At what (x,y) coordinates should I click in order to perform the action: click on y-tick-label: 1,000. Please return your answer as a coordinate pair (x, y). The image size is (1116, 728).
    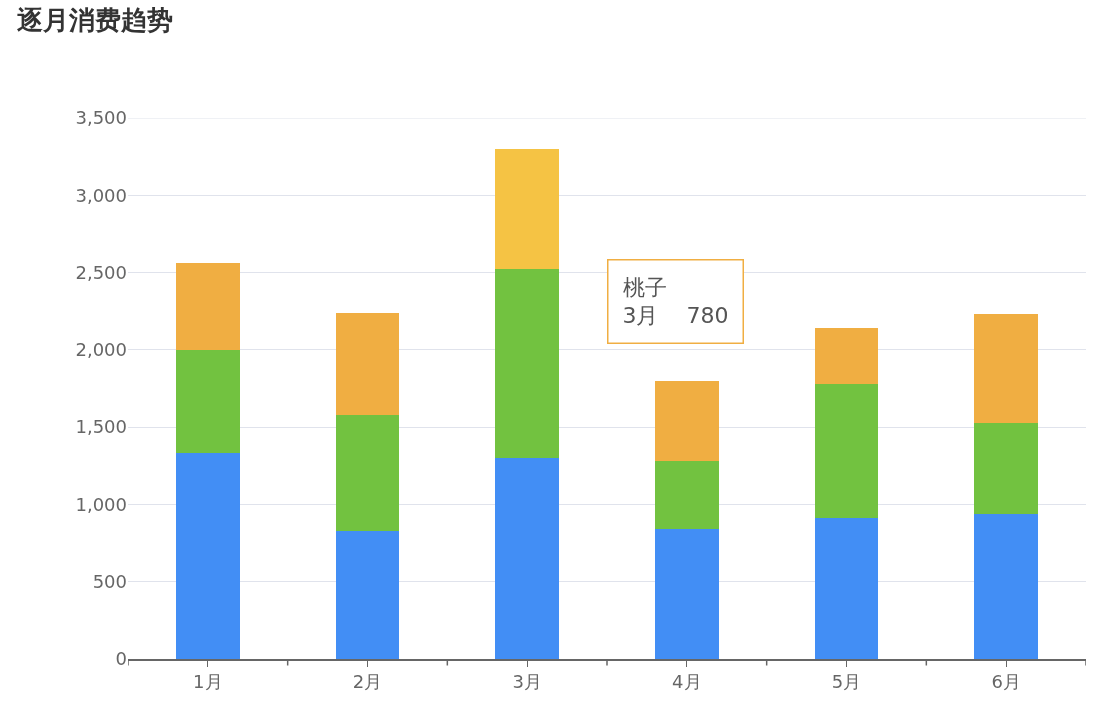
    Looking at the image, I should click on (101, 504).